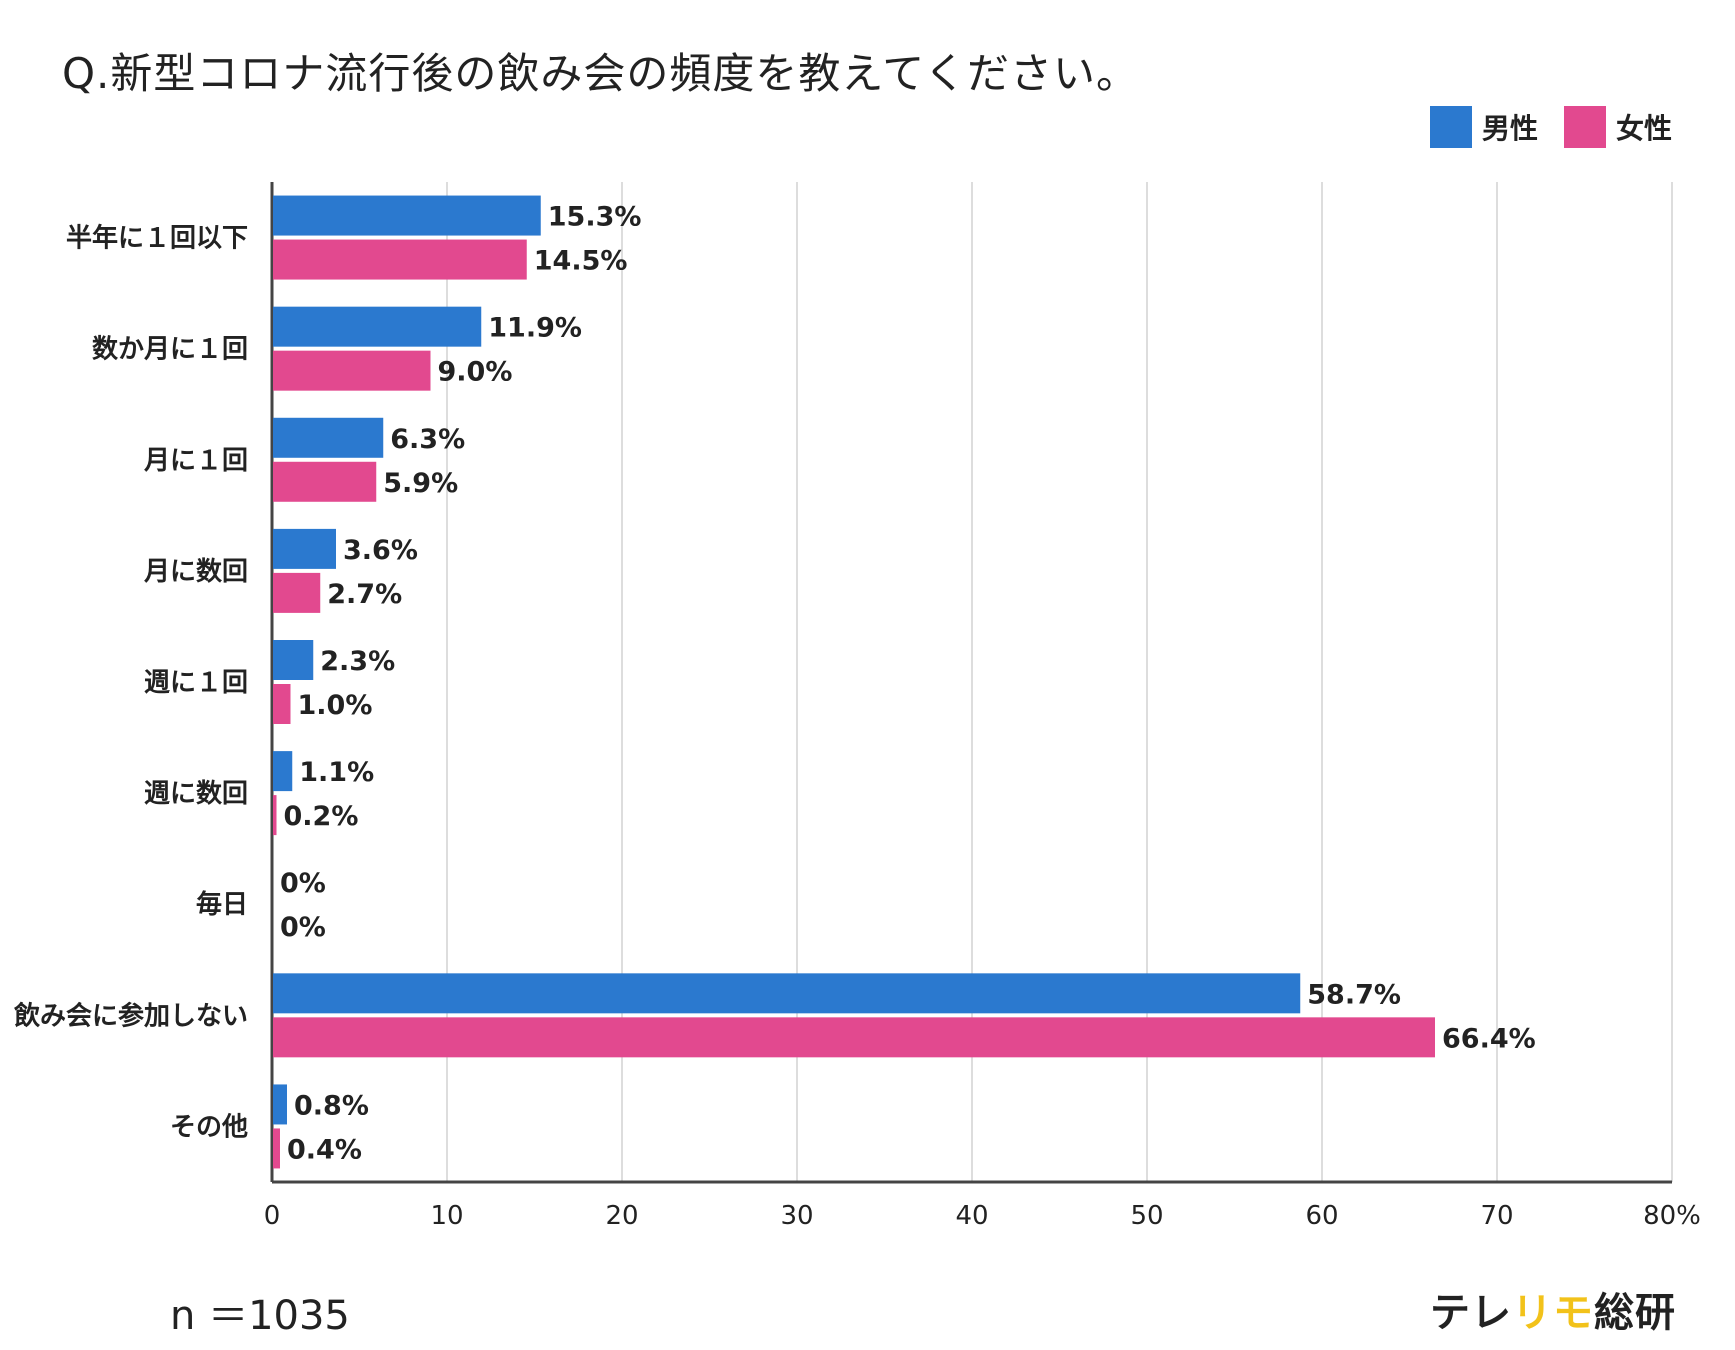 The width and height of the screenshot is (1735, 1350). What do you see at coordinates (1451, 127) in the screenshot?
I see `legend-swatch-male` at bounding box center [1451, 127].